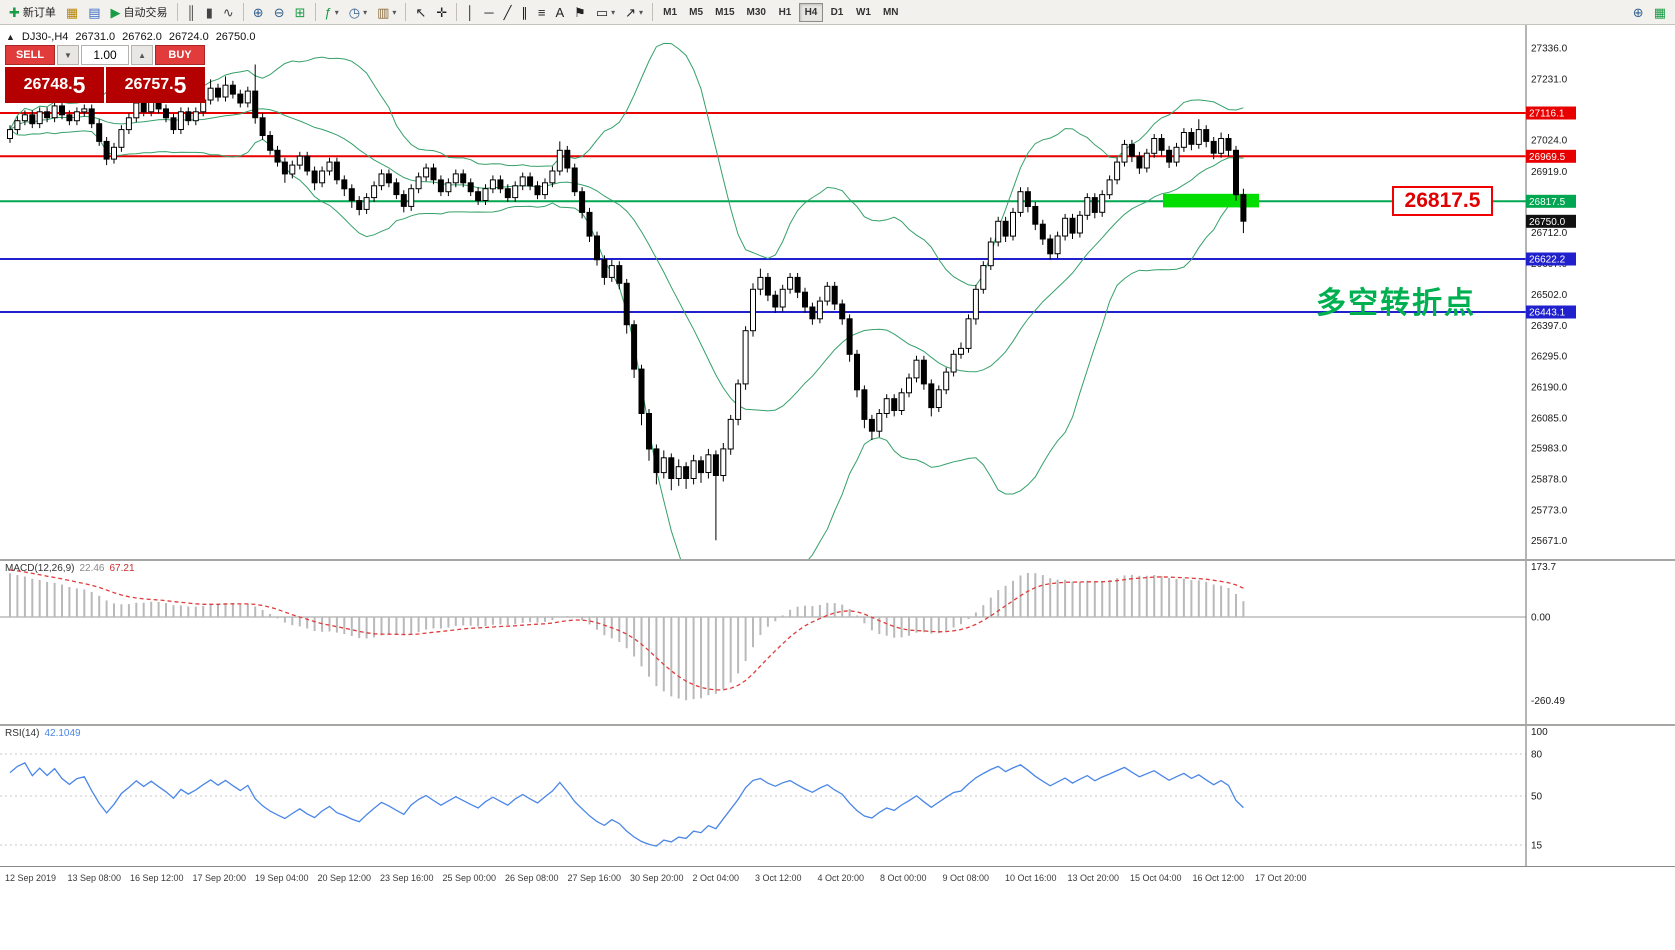  I want to click on time-tick-label: 12 Sep 2019, so click(31, 878).